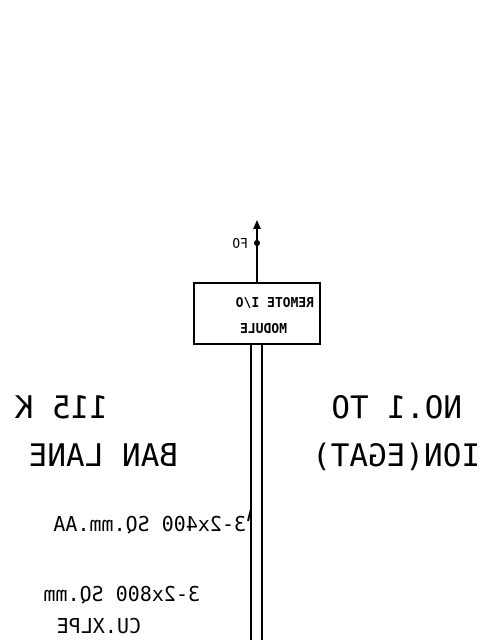 The height and width of the screenshot is (640, 480). I want to click on fo-label-text: FO, so click(240, 244).